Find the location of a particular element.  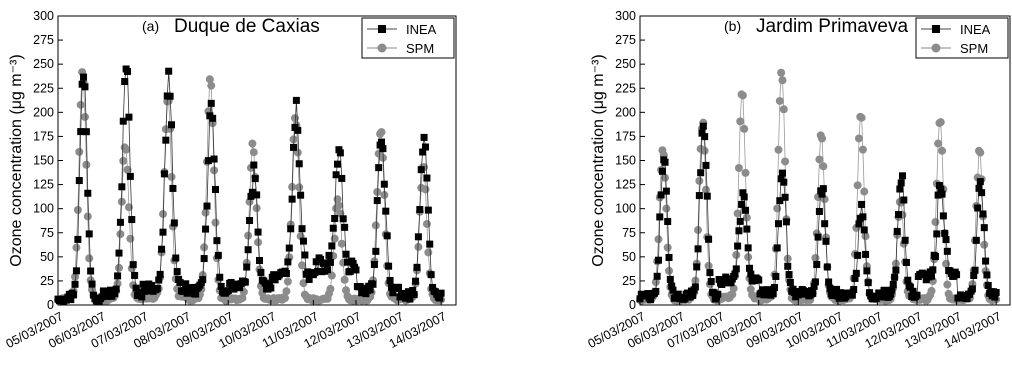

y-tick-label: 0 is located at coordinates (50, 305).